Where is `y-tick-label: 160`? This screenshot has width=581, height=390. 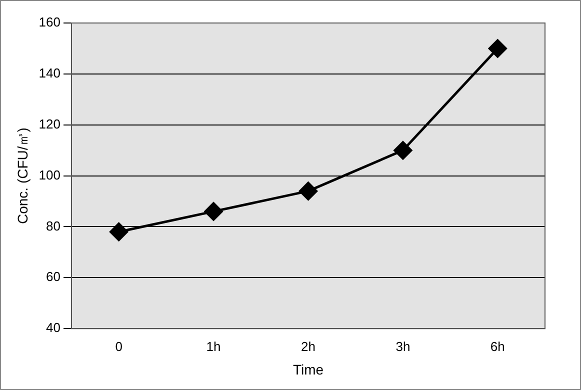 y-tick-label: 160 is located at coordinates (49, 22).